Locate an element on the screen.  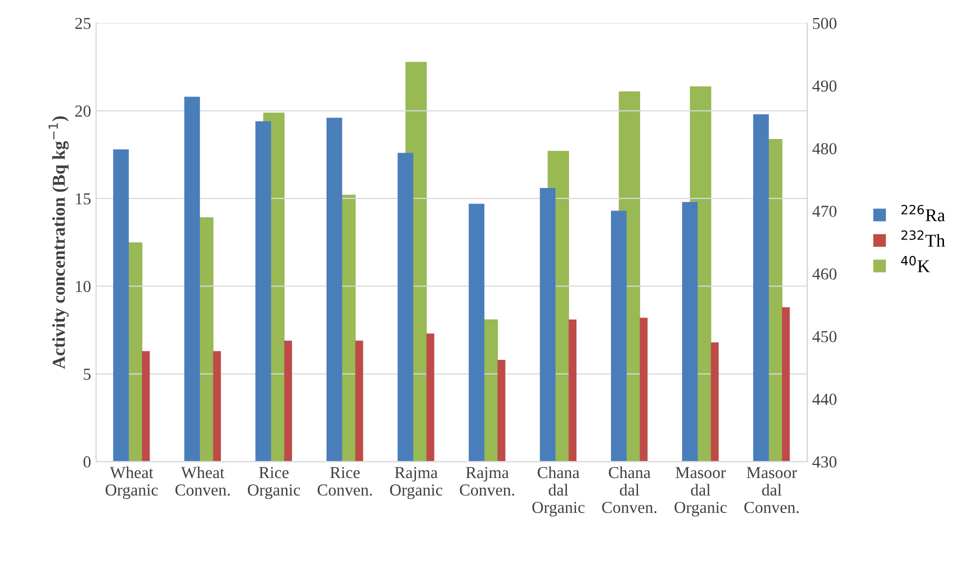
y-tick-label: 15 is located at coordinates (83, 198).